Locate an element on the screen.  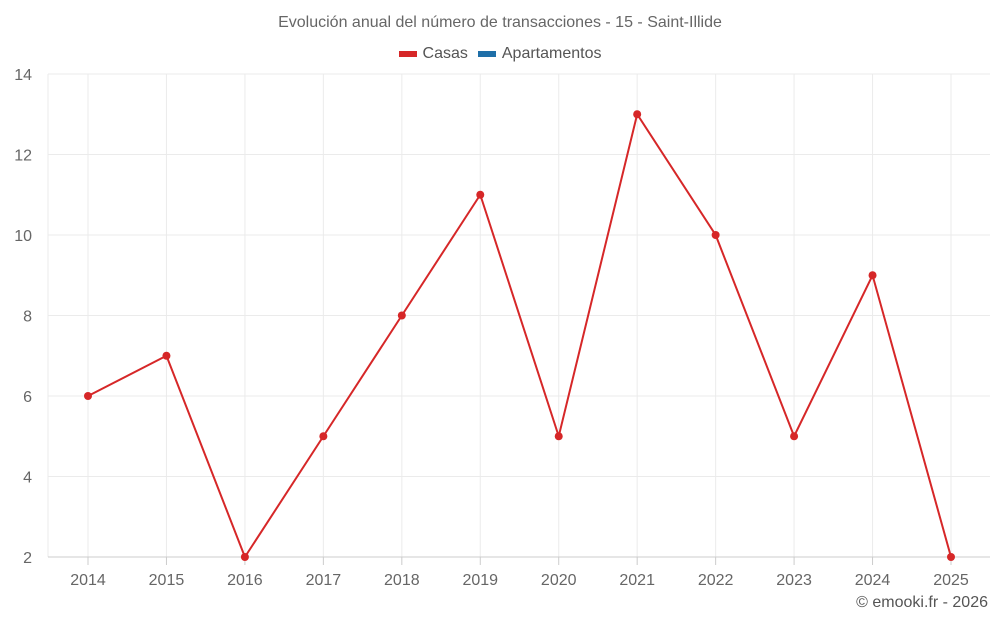
y-tick-label: 2 is located at coordinates (27, 558).